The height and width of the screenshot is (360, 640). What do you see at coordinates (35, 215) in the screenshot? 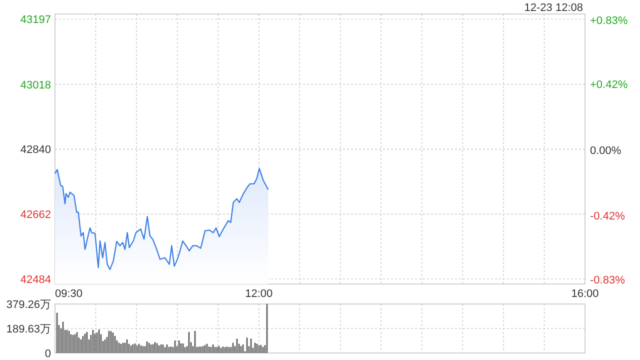
I see `y-tick-label: 42662` at bounding box center [35, 215].